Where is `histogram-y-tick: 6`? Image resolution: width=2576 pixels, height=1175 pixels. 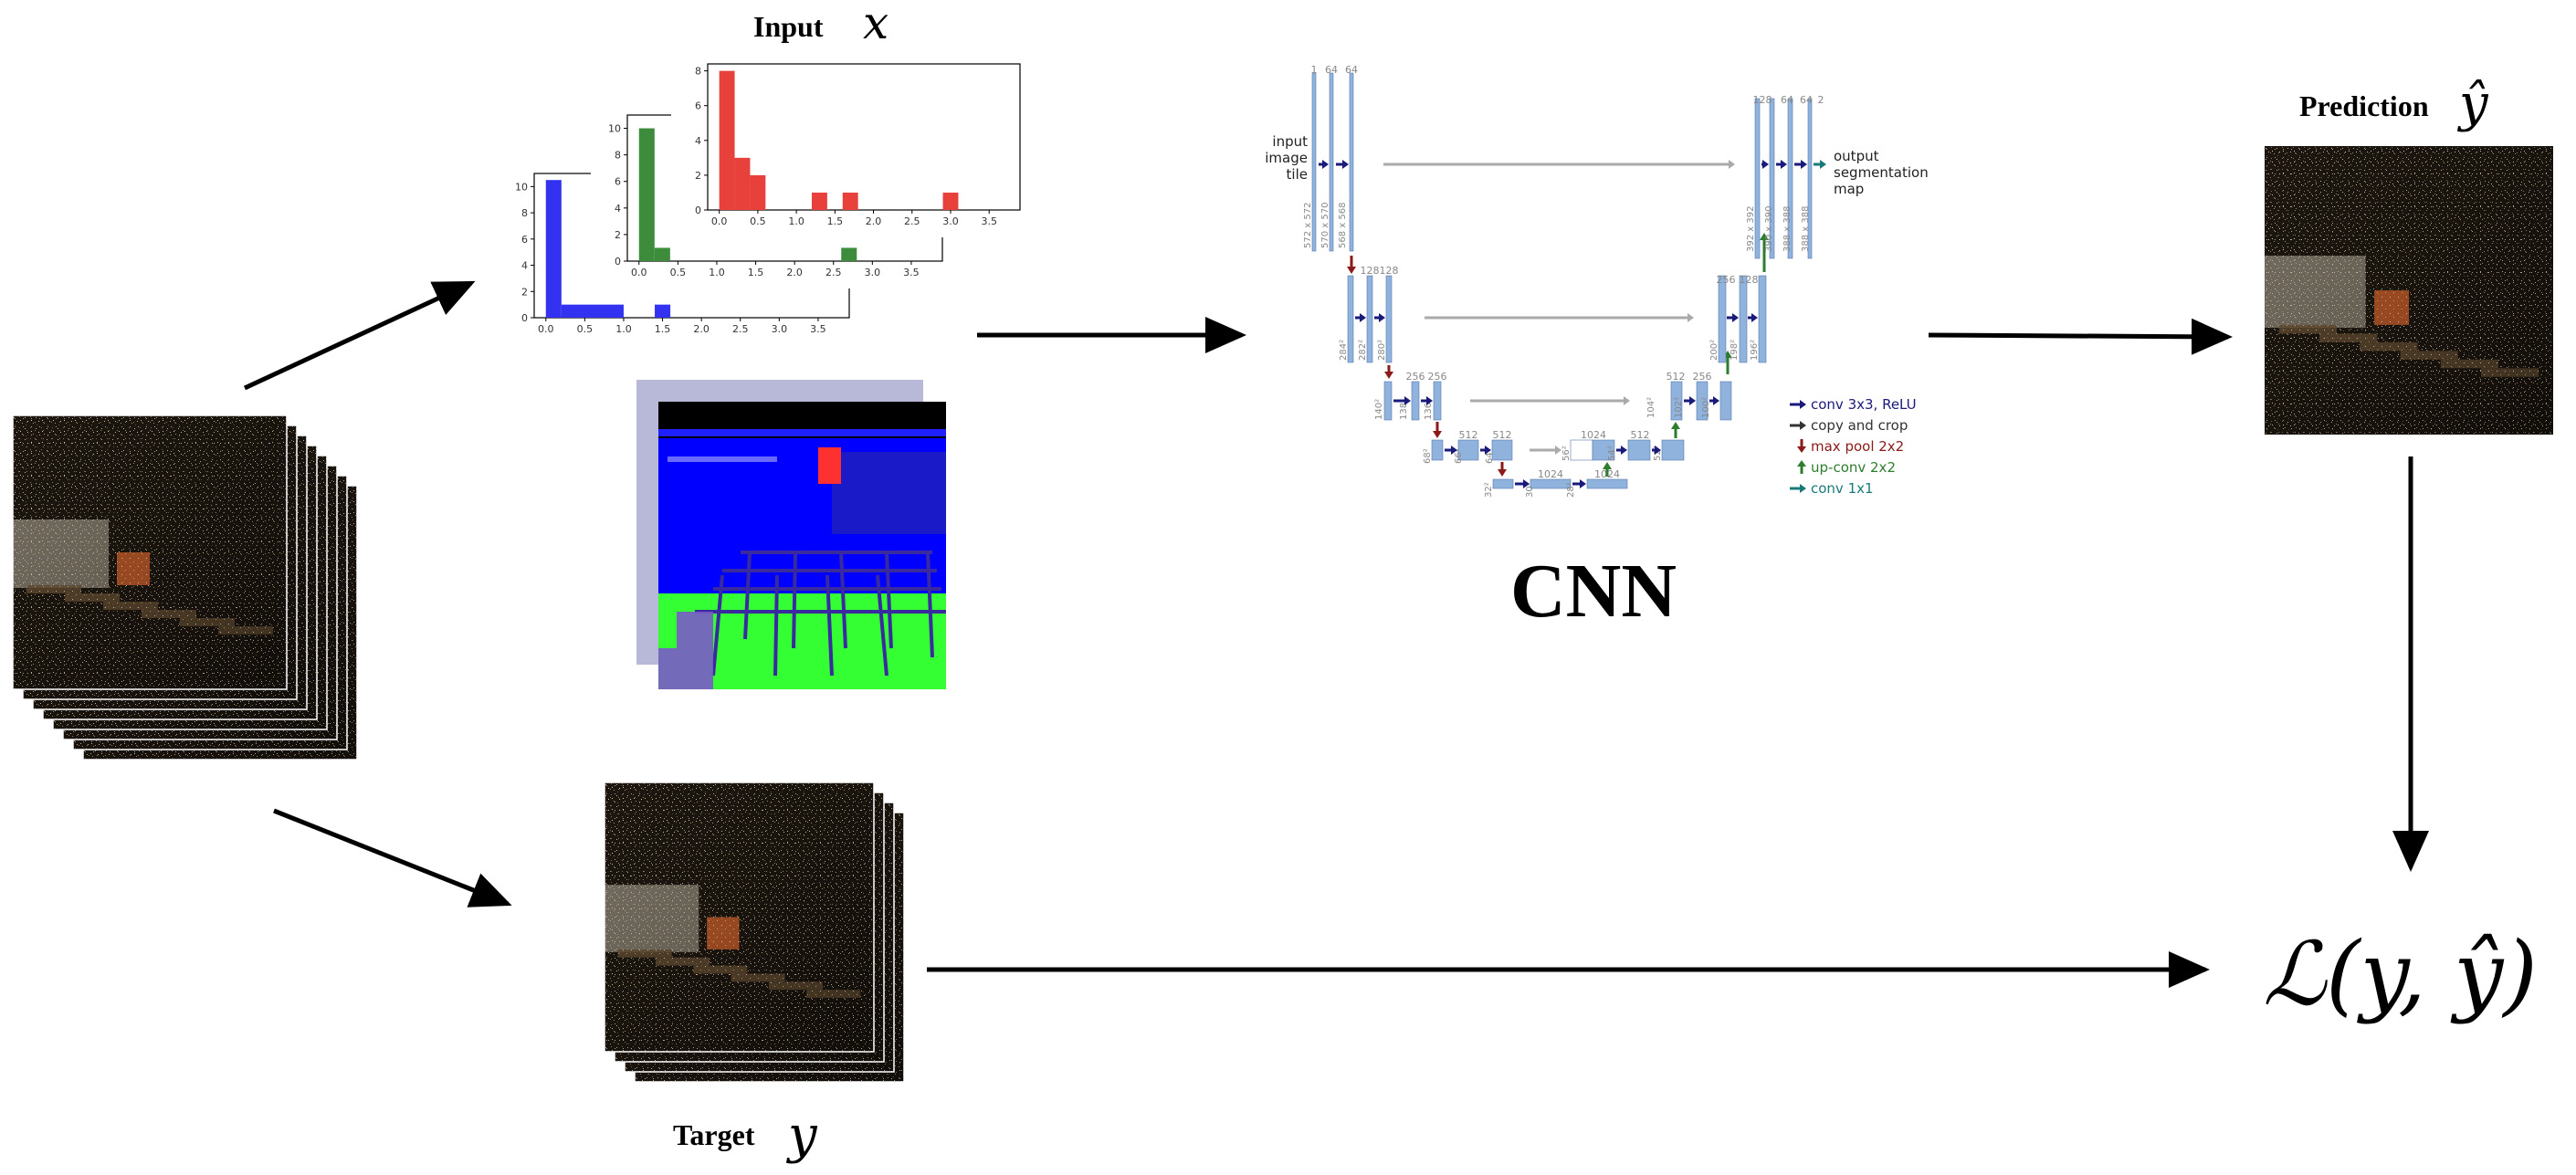 histogram-y-tick: 6 is located at coordinates (524, 240).